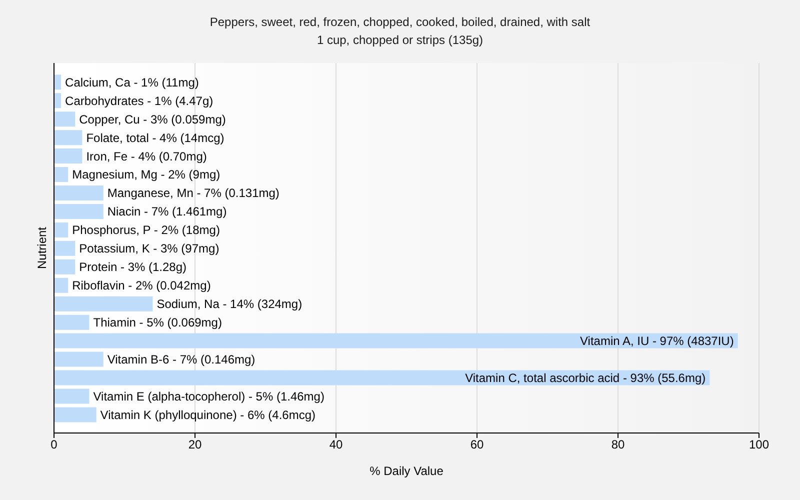  What do you see at coordinates (477, 445) in the screenshot?
I see `x-tick-label: 60` at bounding box center [477, 445].